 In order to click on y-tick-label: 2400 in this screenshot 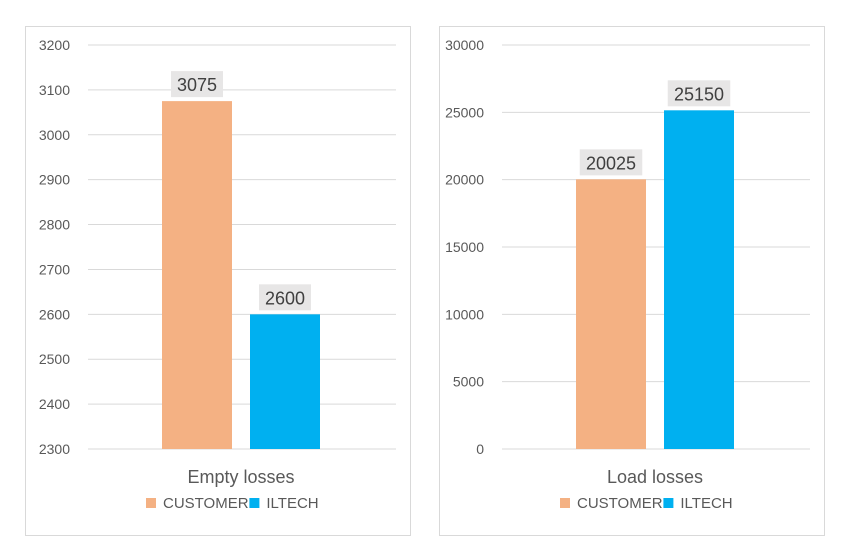, I will do `click(54, 404)`.